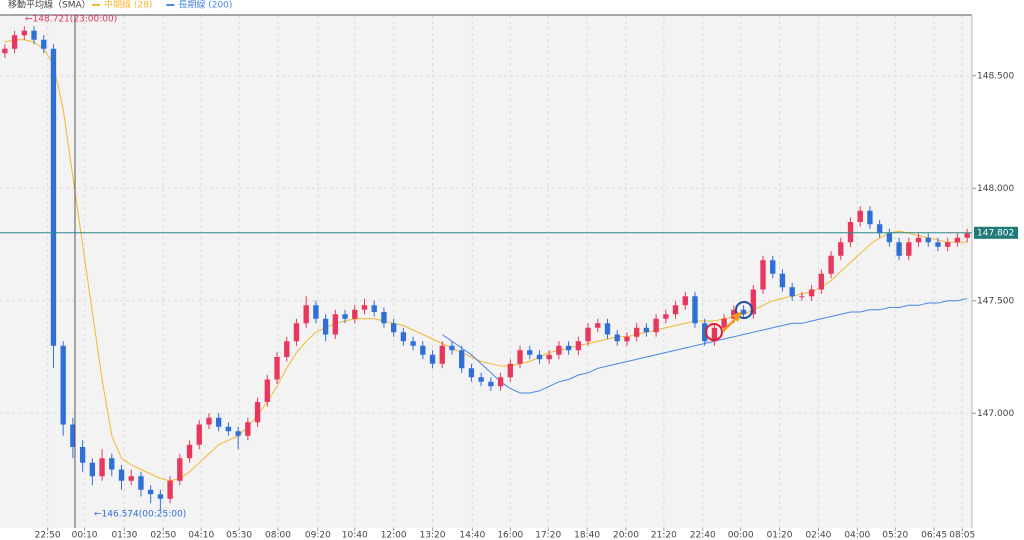 The height and width of the screenshot is (540, 1024). What do you see at coordinates (741, 535) in the screenshot?
I see `x-tick-label: 00:00` at bounding box center [741, 535].